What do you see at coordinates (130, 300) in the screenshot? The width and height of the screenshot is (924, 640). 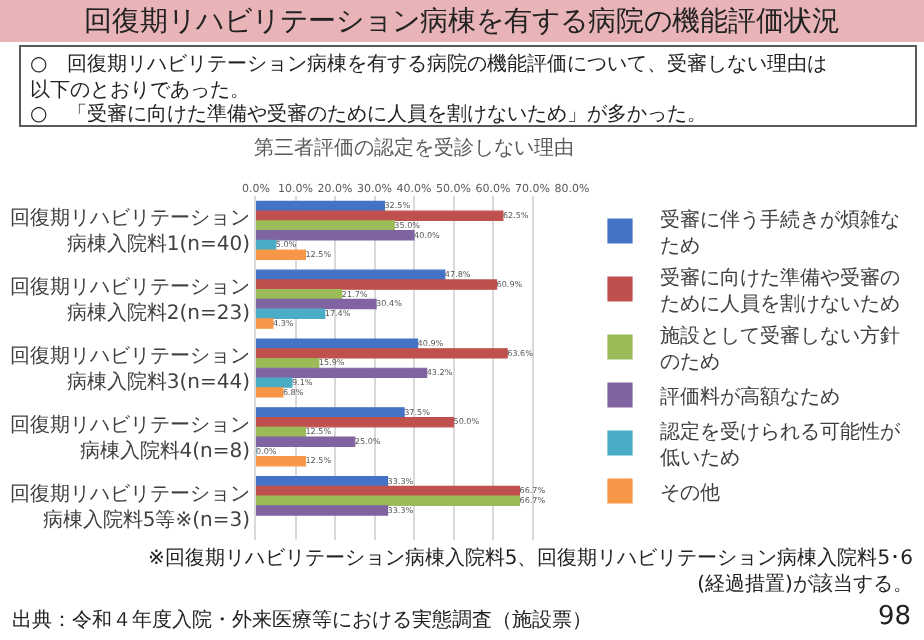 I see `y-tick-label: 回復期リハビリテーション病棟入院料2(n=23)` at bounding box center [130, 300].